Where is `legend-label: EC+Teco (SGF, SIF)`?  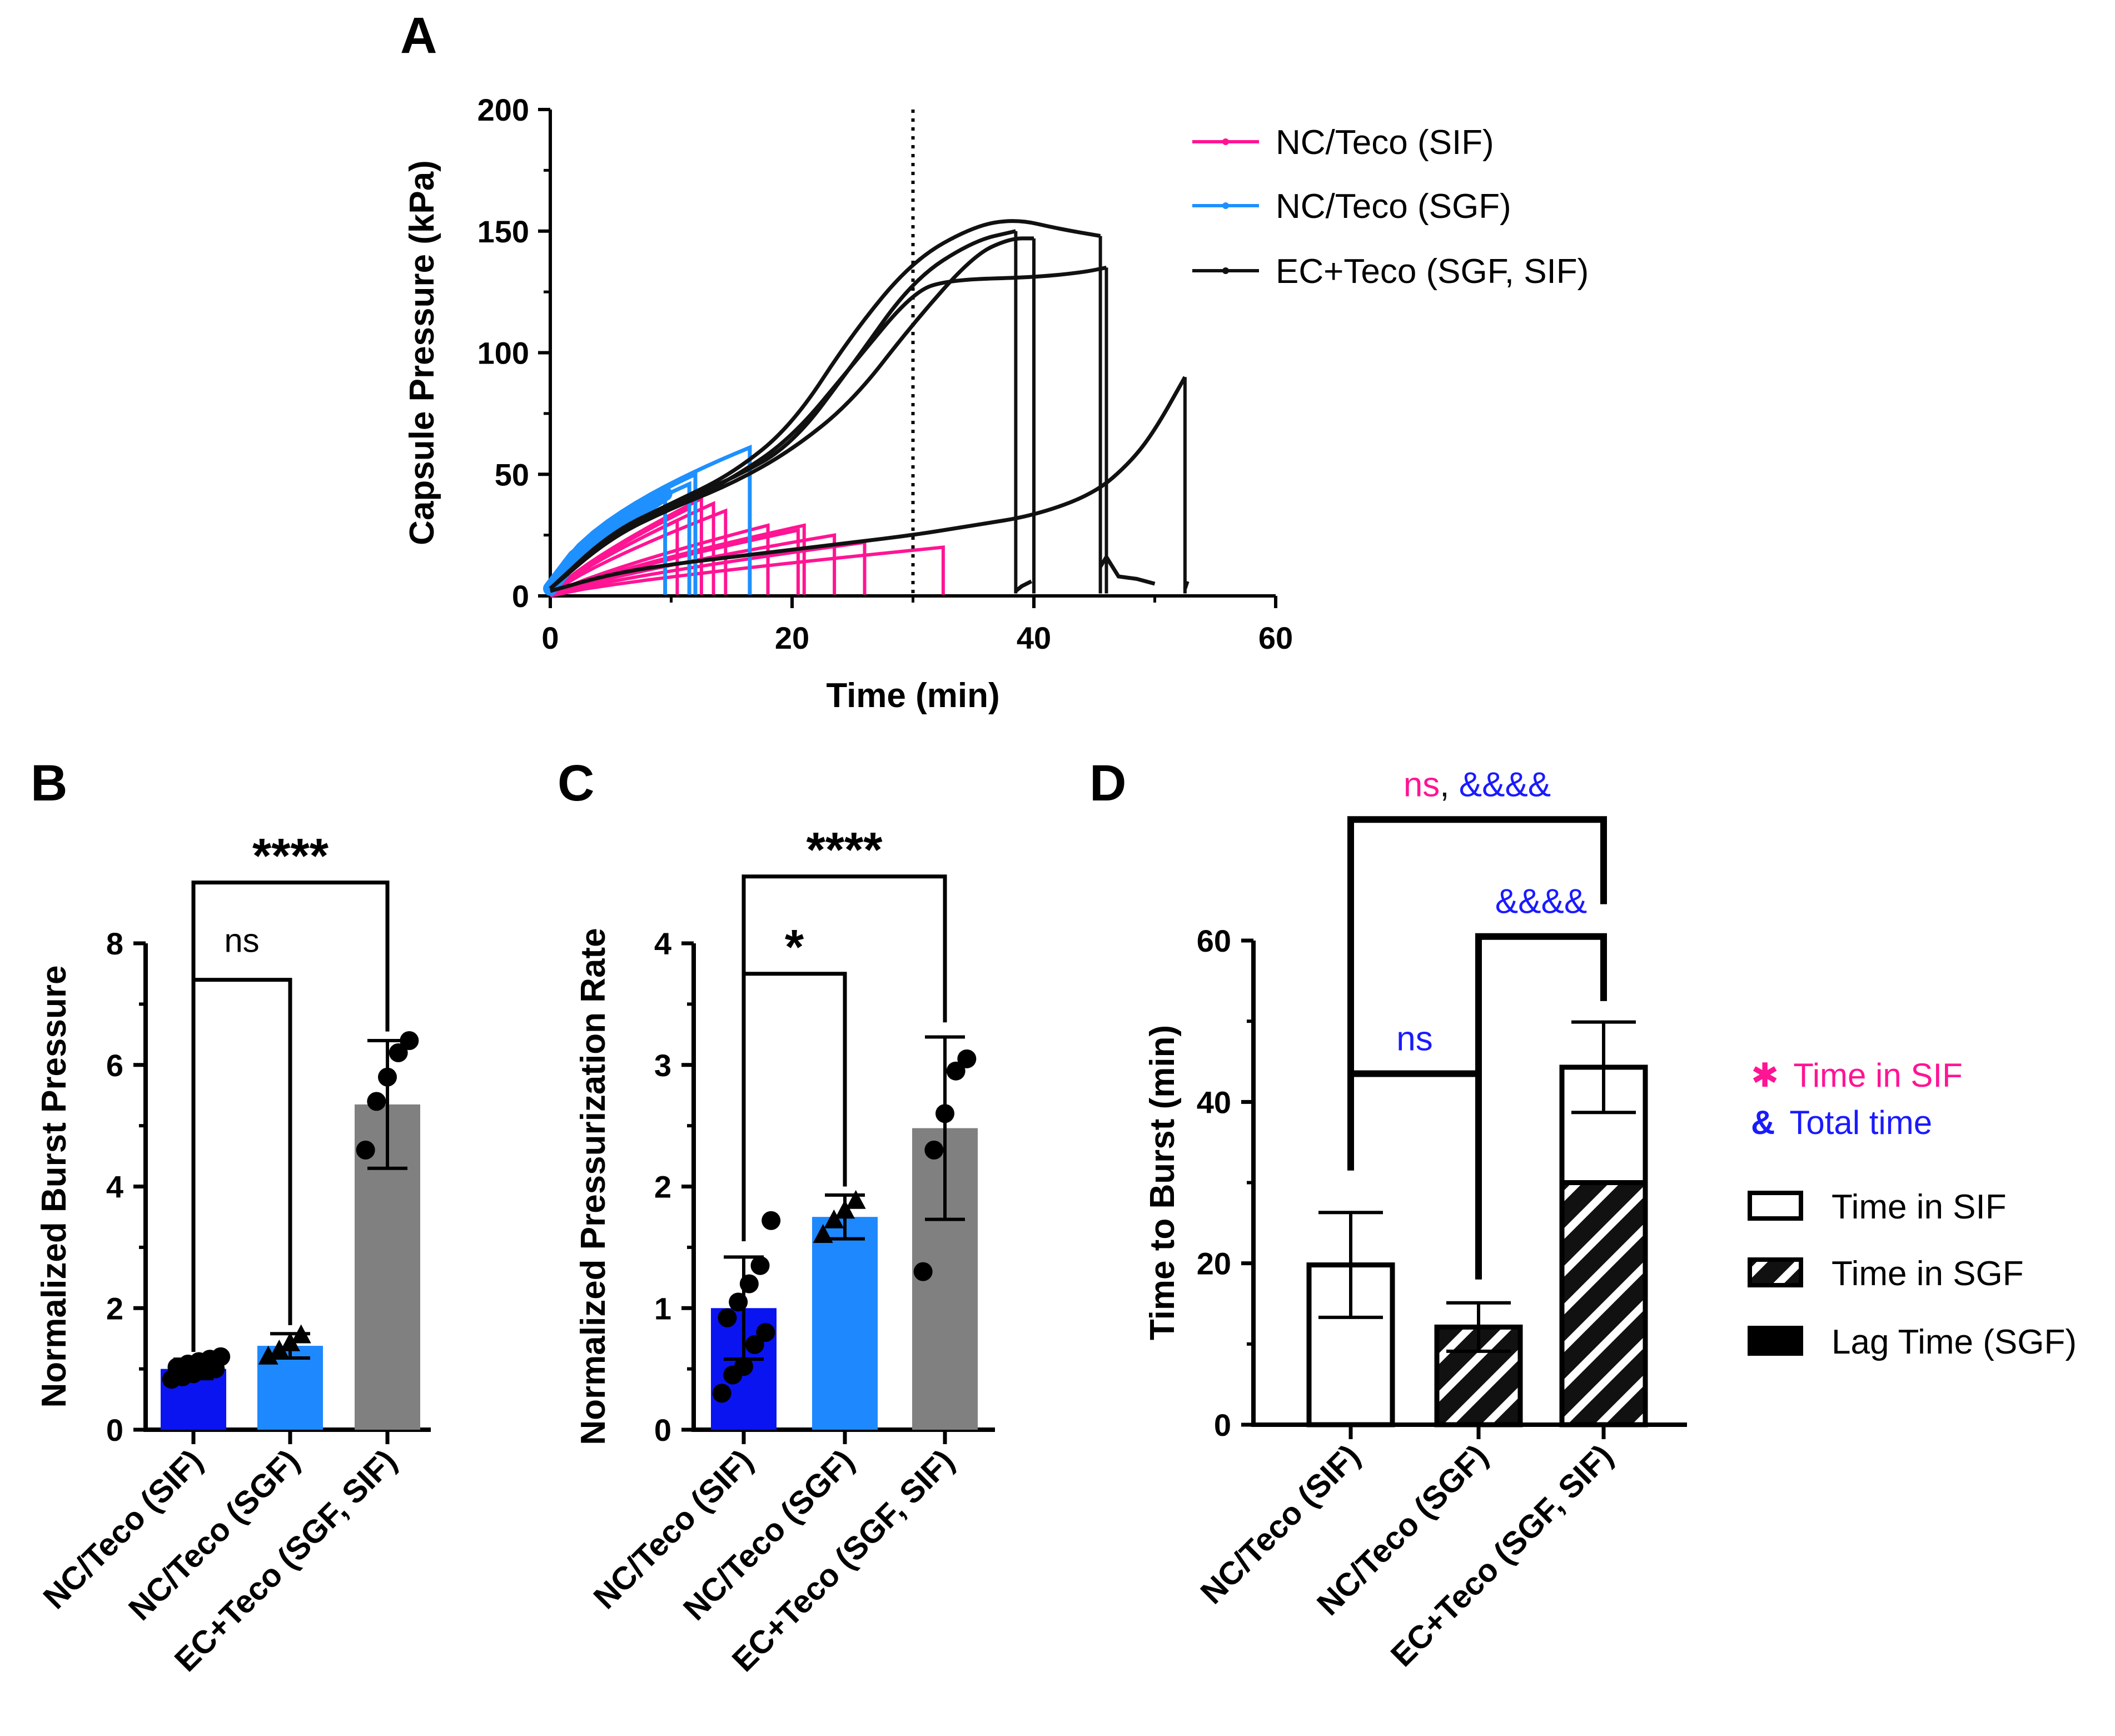 legend-label: EC+Teco (SGF, SIF) is located at coordinates (1432, 271).